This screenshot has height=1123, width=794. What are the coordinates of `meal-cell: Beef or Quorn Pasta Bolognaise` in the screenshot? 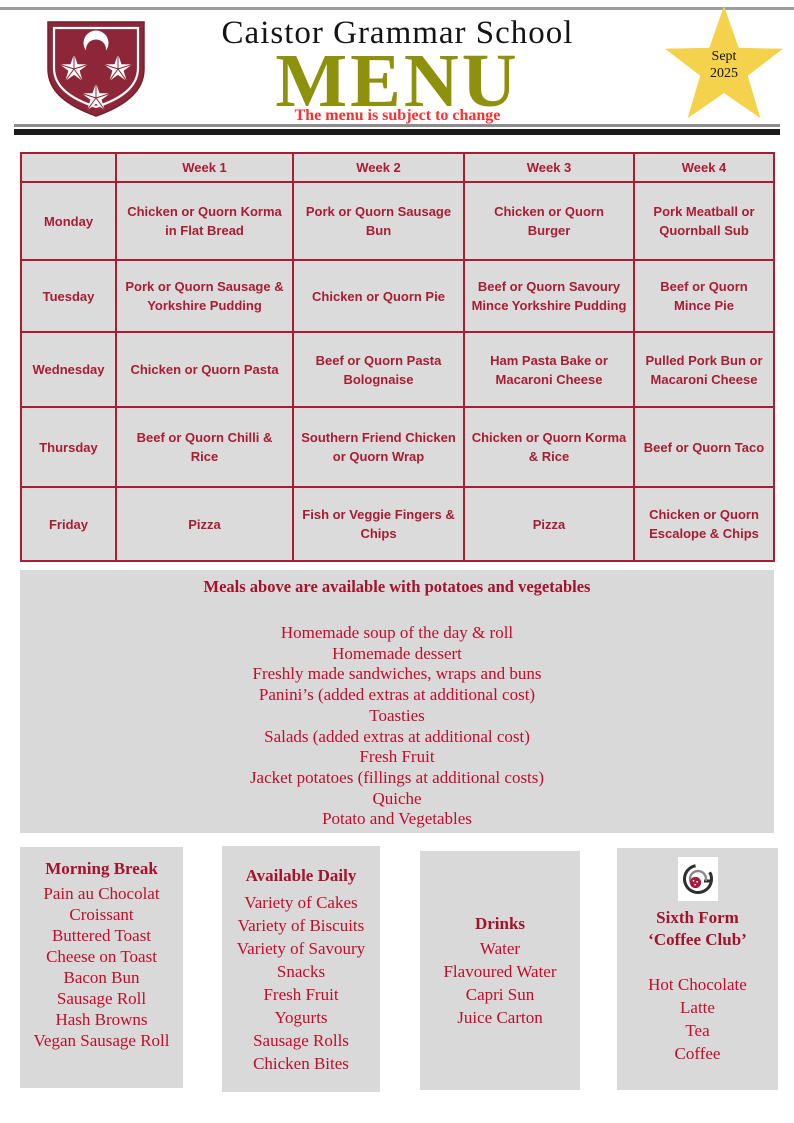 It's located at (378, 369).